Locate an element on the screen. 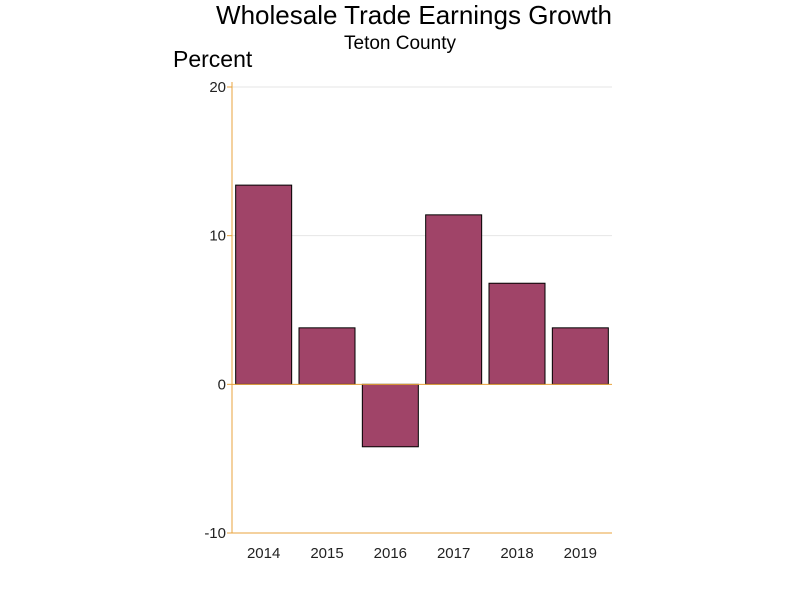 The width and height of the screenshot is (800, 600). bar-2014 is located at coordinates (264, 284).